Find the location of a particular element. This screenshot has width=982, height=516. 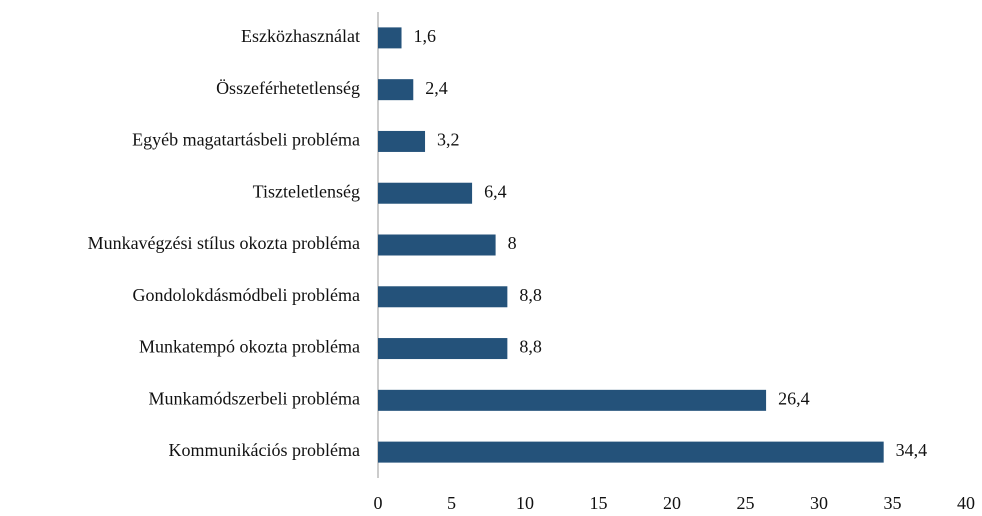

x-tick-label: 0 is located at coordinates (378, 503).